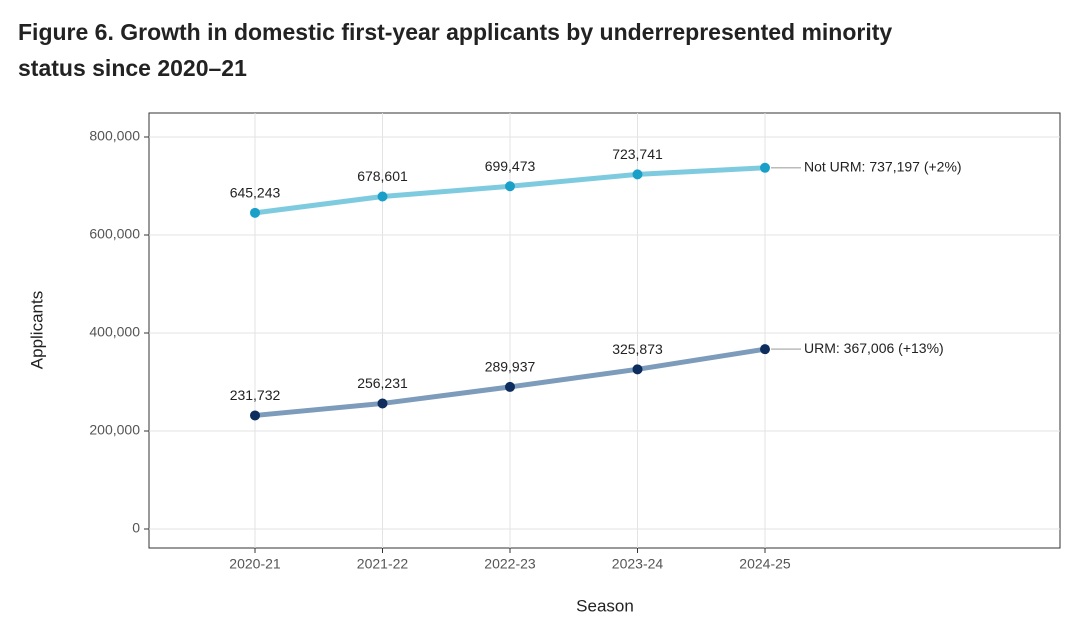  What do you see at coordinates (883, 166) in the screenshot?
I see `end-label: Not URM: 737,197 (+2%)` at bounding box center [883, 166].